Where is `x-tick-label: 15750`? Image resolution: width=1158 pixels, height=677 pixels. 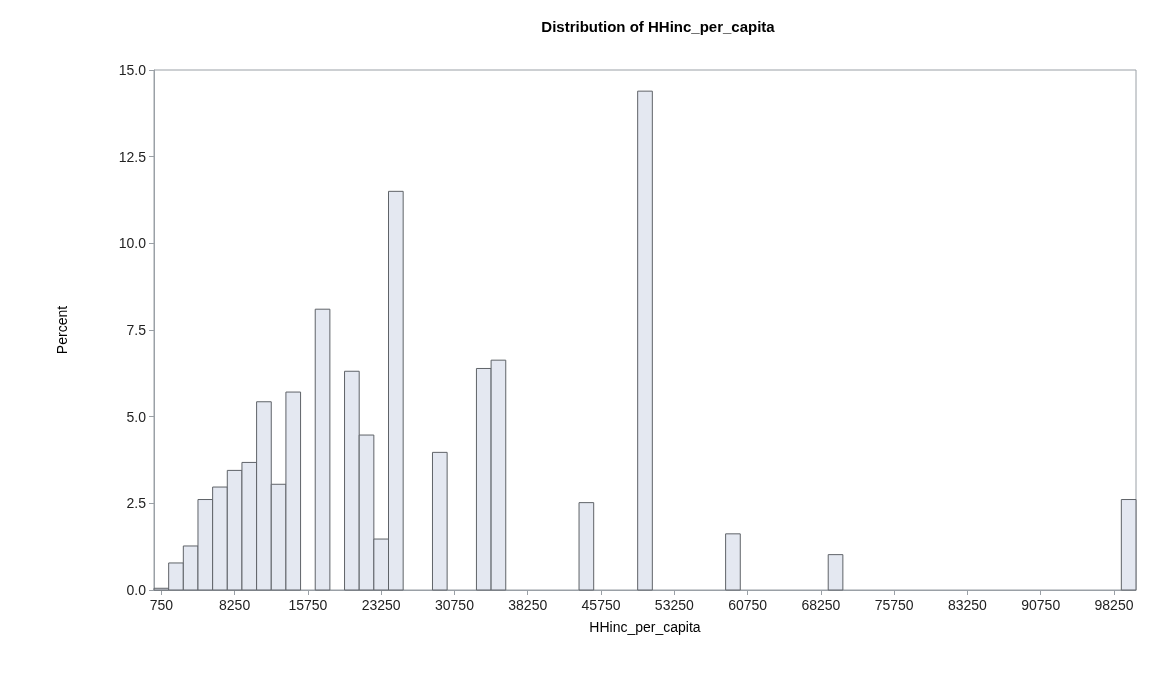
x-tick-label: 15750 is located at coordinates (308, 605).